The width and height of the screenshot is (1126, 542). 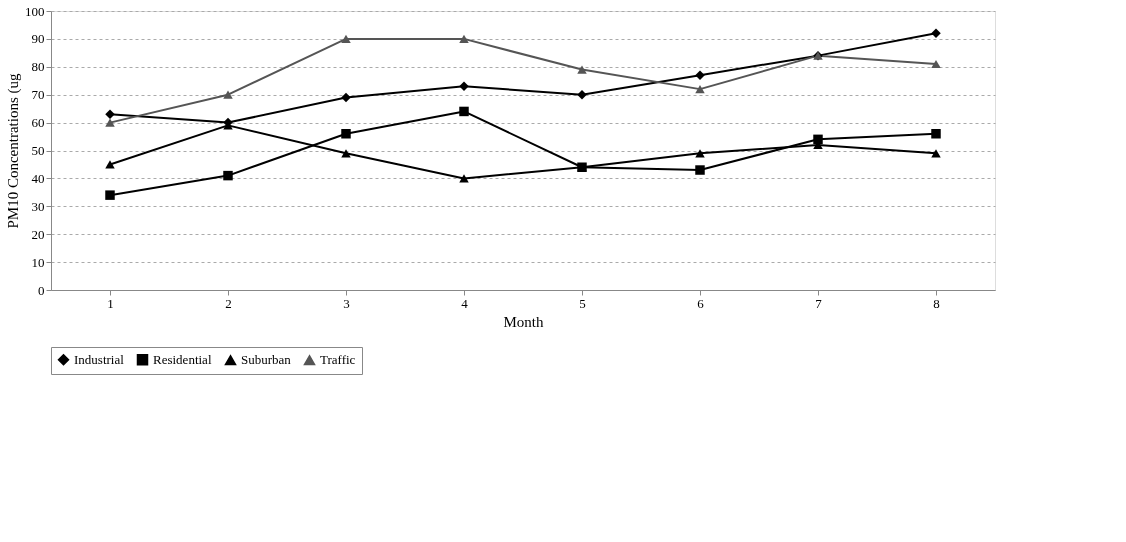 What do you see at coordinates (346, 303) in the screenshot?
I see `x-tick-label: 3` at bounding box center [346, 303].